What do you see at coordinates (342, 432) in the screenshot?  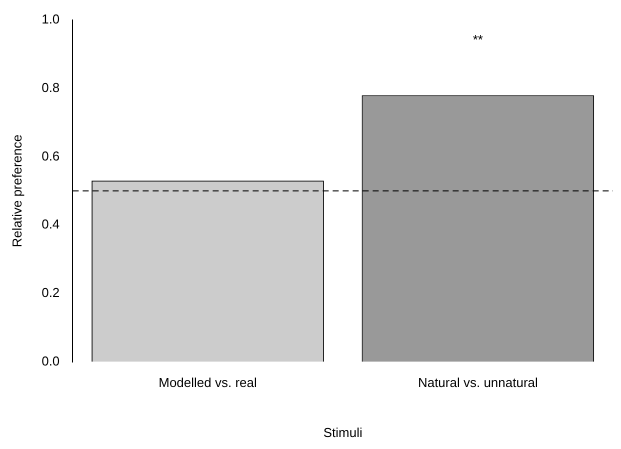 I see `x-axis-title: Stimuli` at bounding box center [342, 432].